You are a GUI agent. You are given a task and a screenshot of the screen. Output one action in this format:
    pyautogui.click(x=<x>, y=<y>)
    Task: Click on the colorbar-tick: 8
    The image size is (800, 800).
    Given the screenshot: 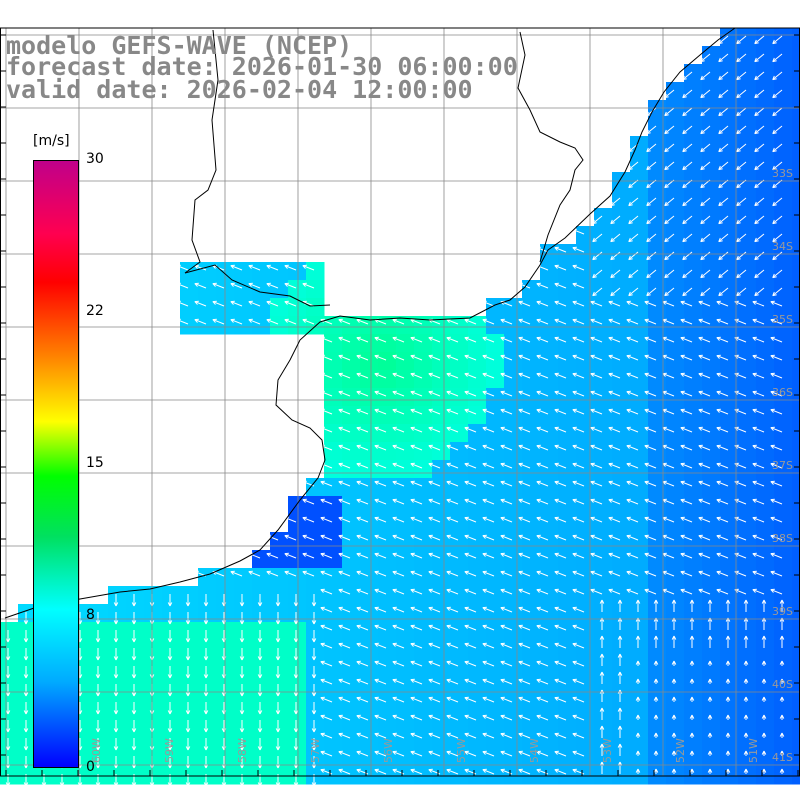 What is the action you would take?
    pyautogui.click(x=90, y=615)
    